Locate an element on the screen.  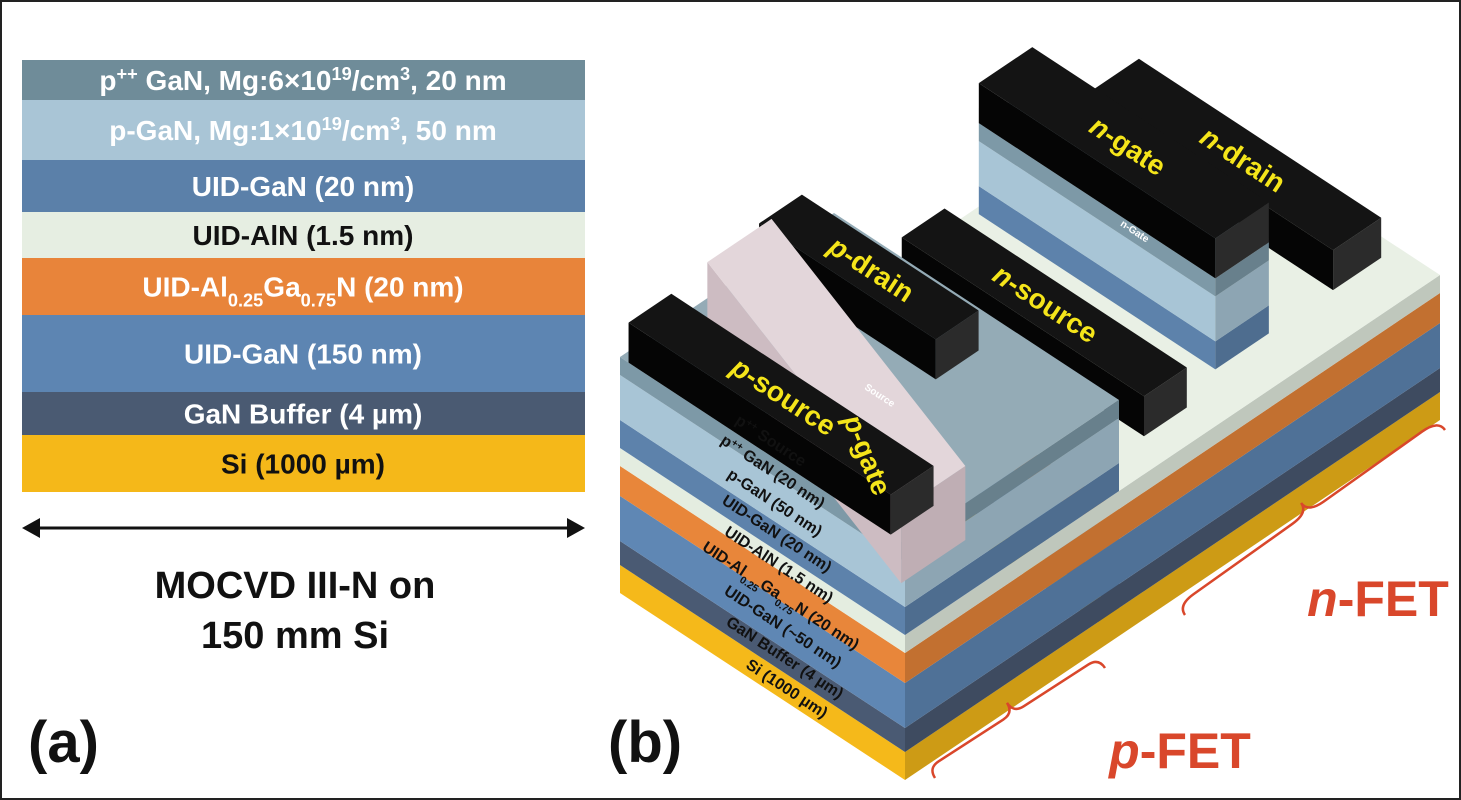
n-gate-contact-front is located at coordinates (1242, 240).